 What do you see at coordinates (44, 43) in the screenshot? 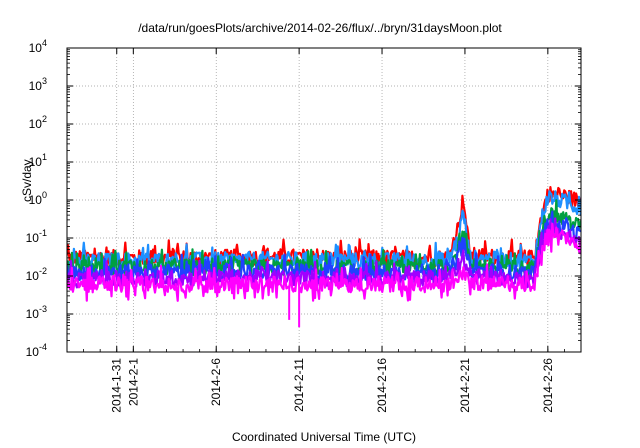
I see `y-tick-exponent: 4` at bounding box center [44, 43].